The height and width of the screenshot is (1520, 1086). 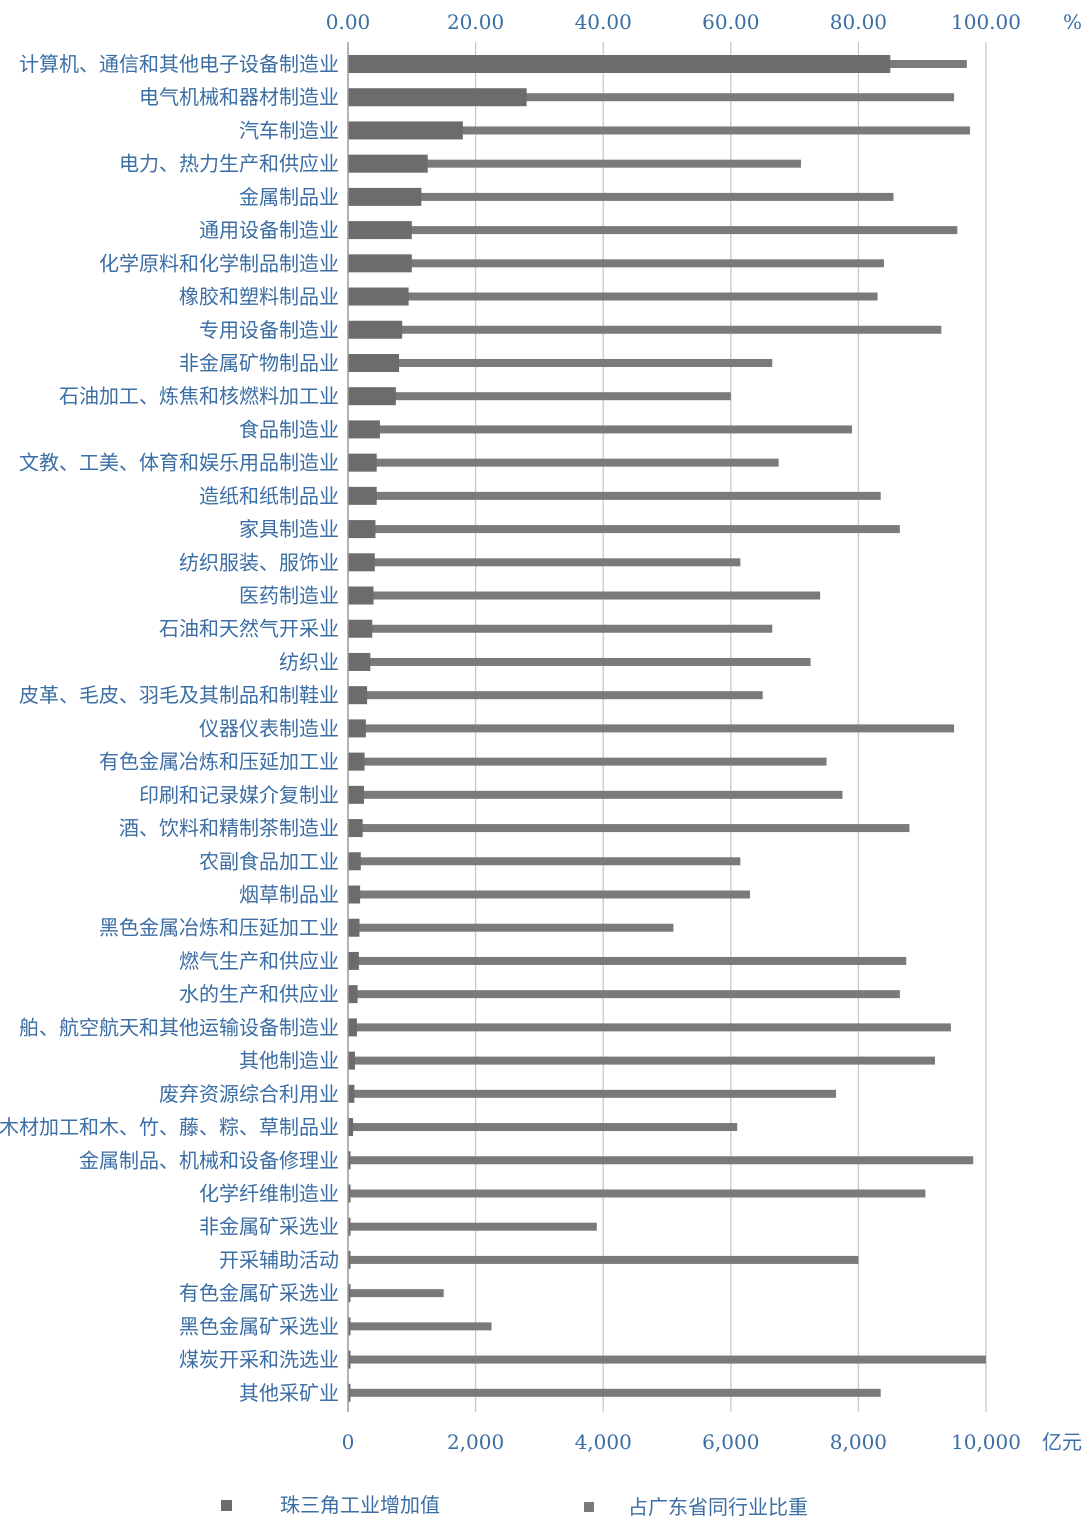 I want to click on category-label: 水的生产和供应业, so click(x=259, y=994).